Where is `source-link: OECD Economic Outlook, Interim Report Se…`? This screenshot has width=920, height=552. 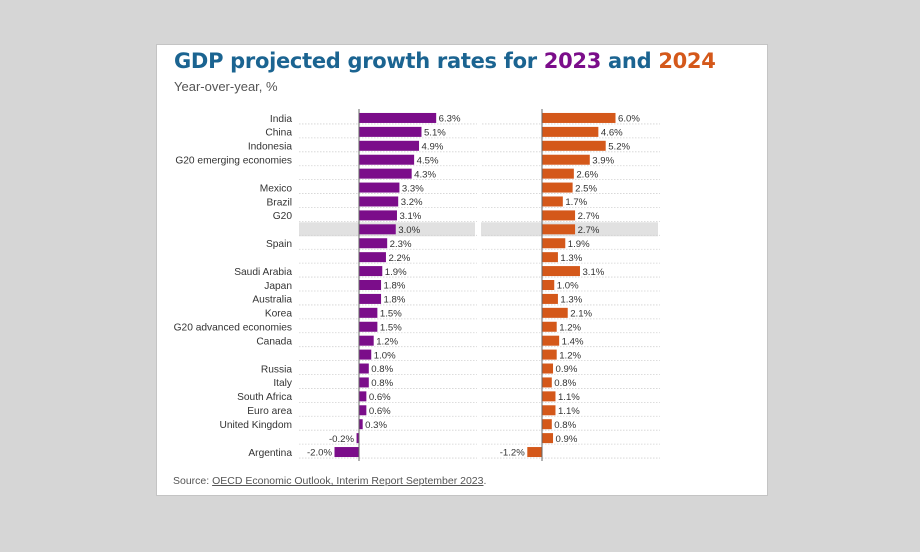
source-link: OECD Economic Outlook, Interim Report Se… is located at coordinates (348, 481).